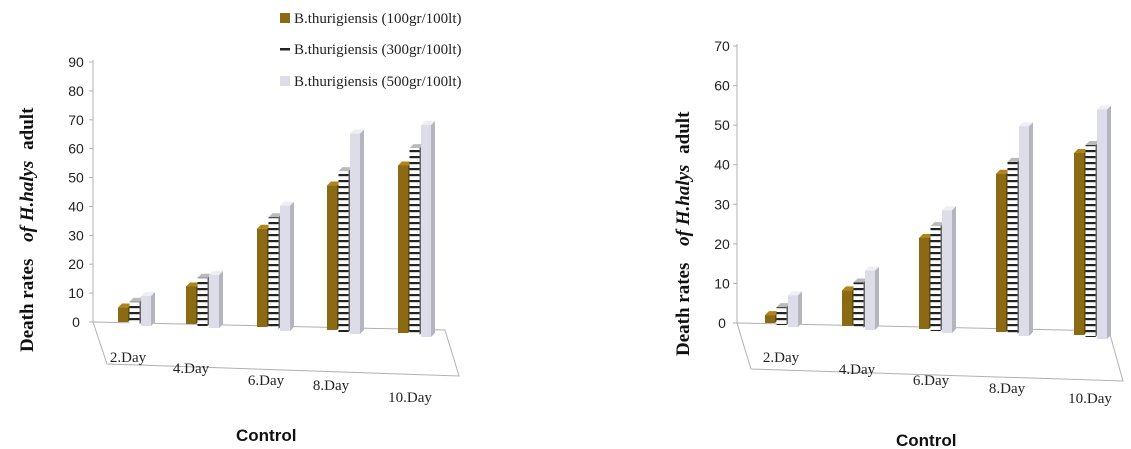 Image resolution: width=1131 pixels, height=449 pixels. What do you see at coordinates (27, 128) in the screenshot?
I see `chart-left-y-label-end: adult` at bounding box center [27, 128].